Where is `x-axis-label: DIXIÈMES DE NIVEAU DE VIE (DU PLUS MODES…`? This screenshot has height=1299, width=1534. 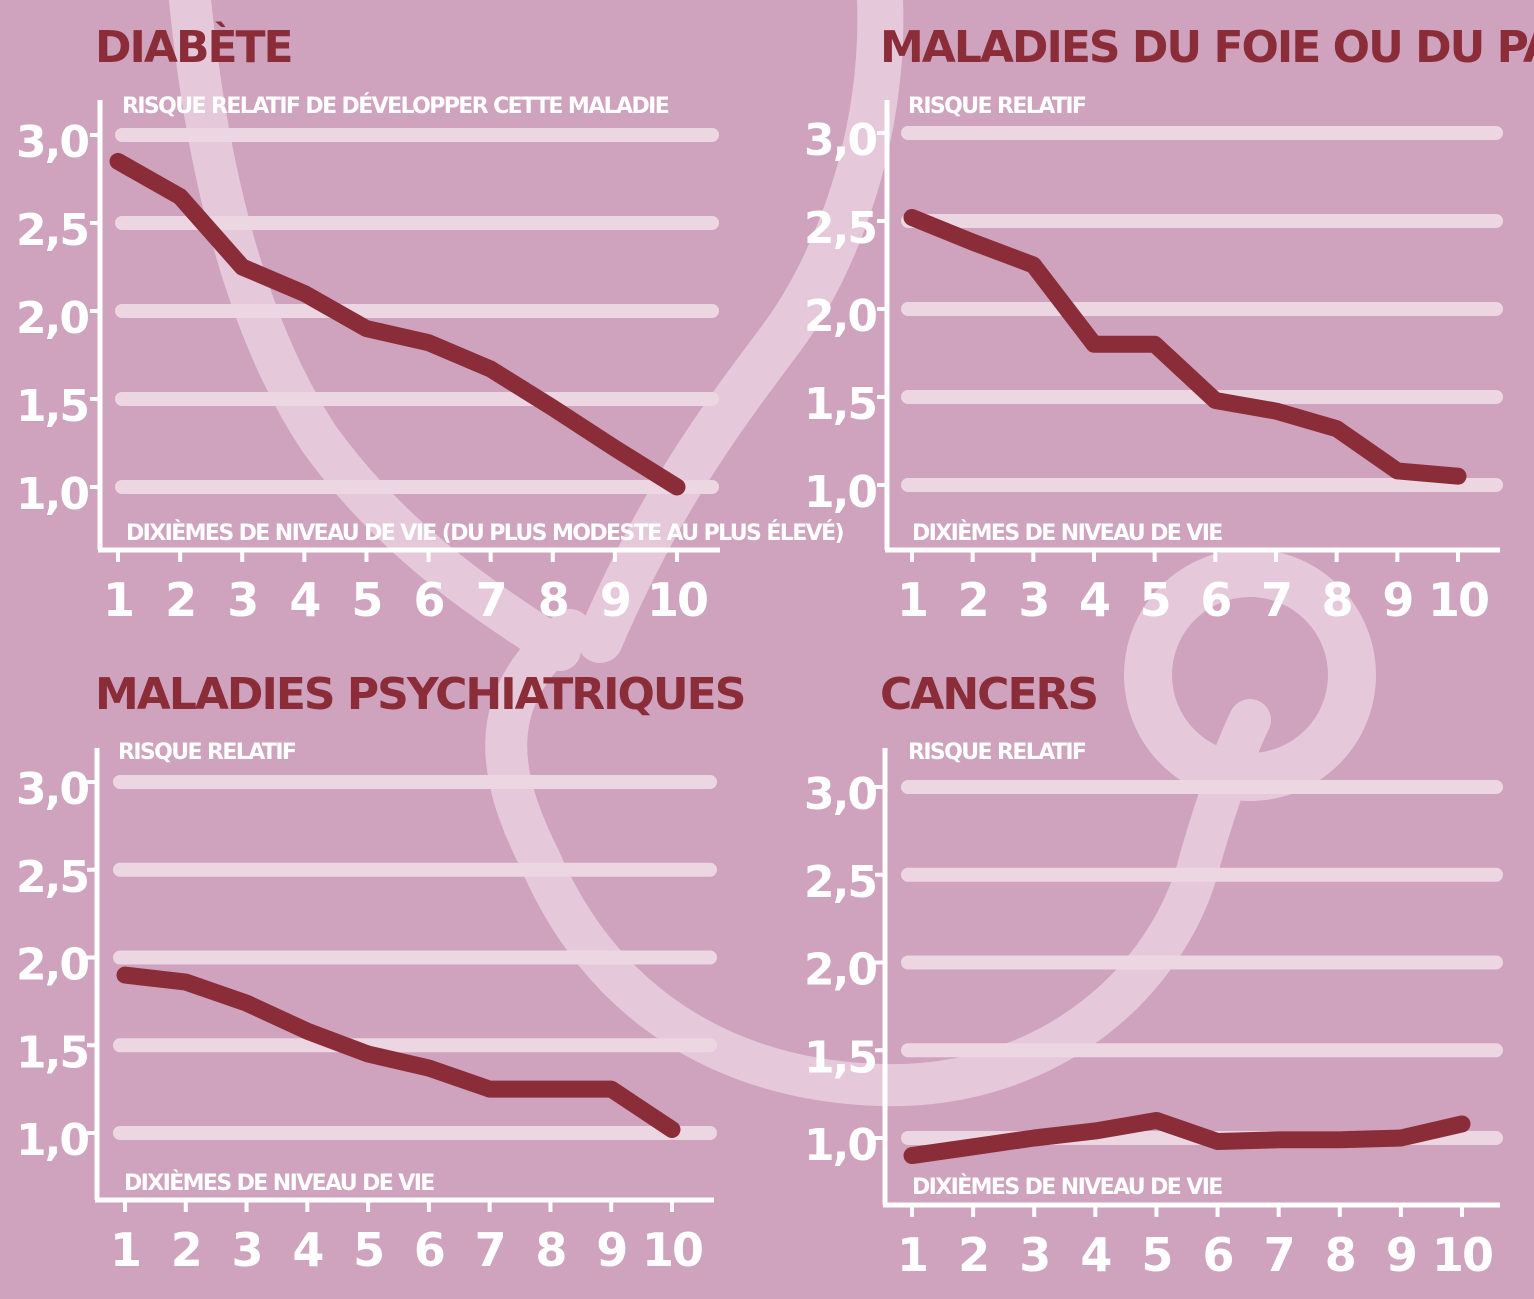 x-axis-label: DIXIÈMES DE NIVEAU DE VIE (DU PLUS MODES… is located at coordinates (484, 533).